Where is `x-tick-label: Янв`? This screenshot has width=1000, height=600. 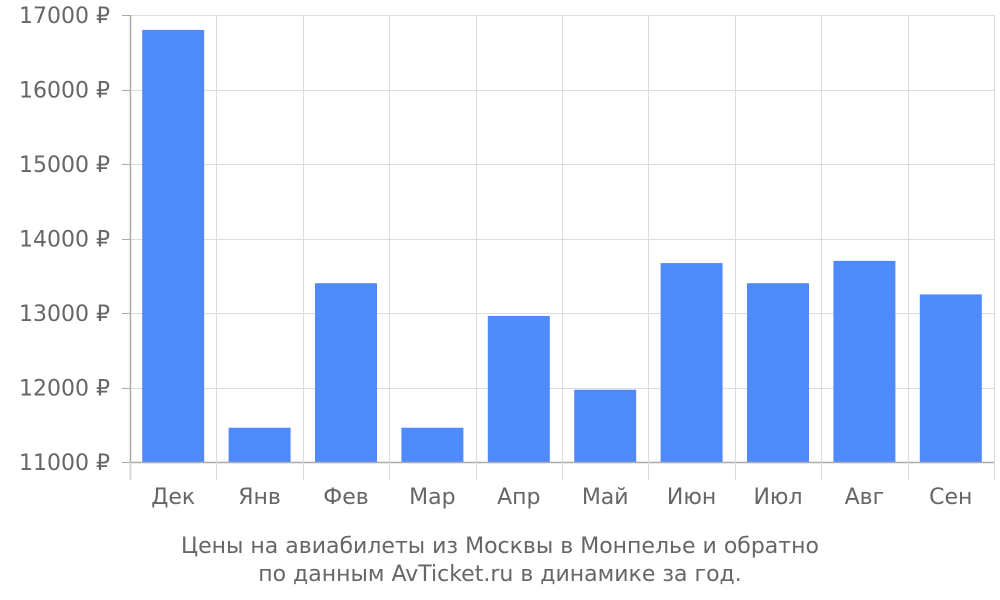 x-tick-label: Янв is located at coordinates (259, 497).